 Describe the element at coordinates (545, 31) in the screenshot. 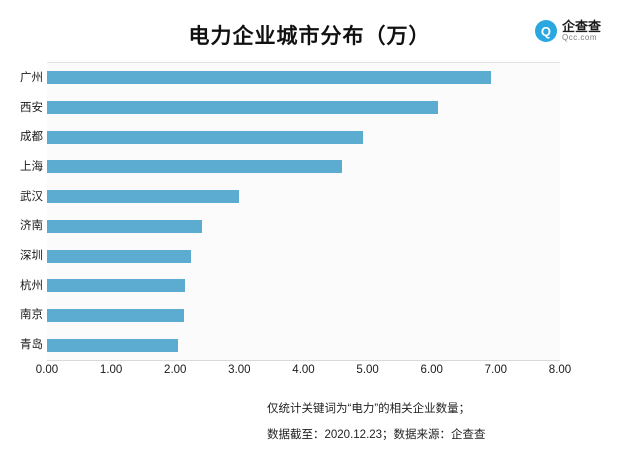

I see `brand-mark-icon: Q` at that location.